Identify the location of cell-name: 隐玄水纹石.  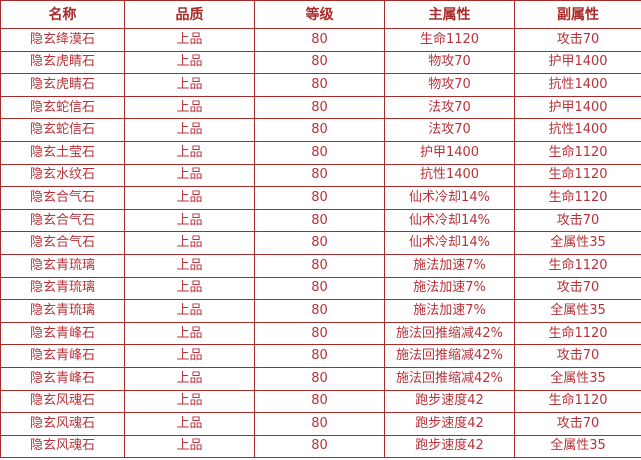
(62, 175).